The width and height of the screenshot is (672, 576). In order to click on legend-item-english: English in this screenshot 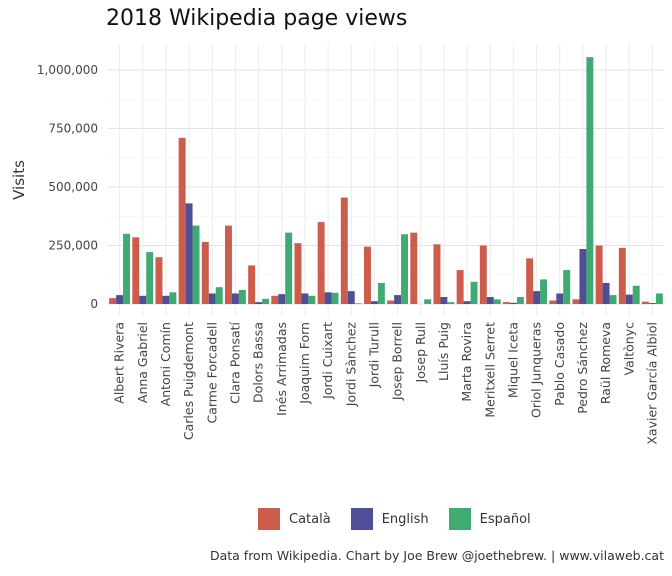, I will do `click(389, 519)`.